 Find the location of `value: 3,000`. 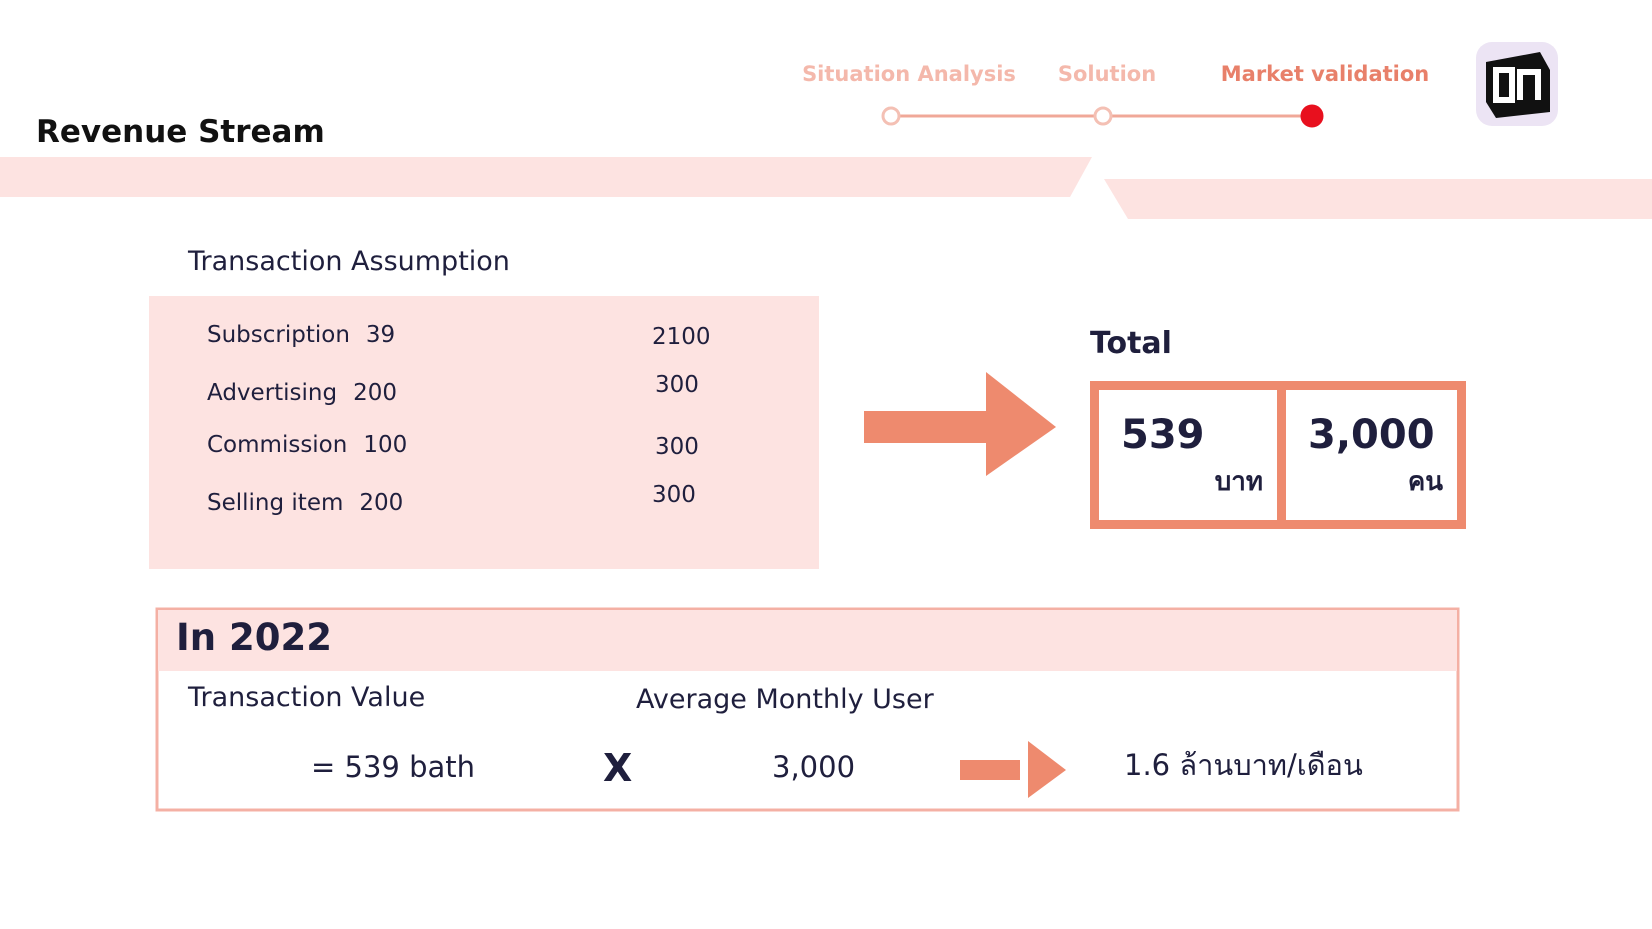

value: 3,000 is located at coordinates (814, 767).